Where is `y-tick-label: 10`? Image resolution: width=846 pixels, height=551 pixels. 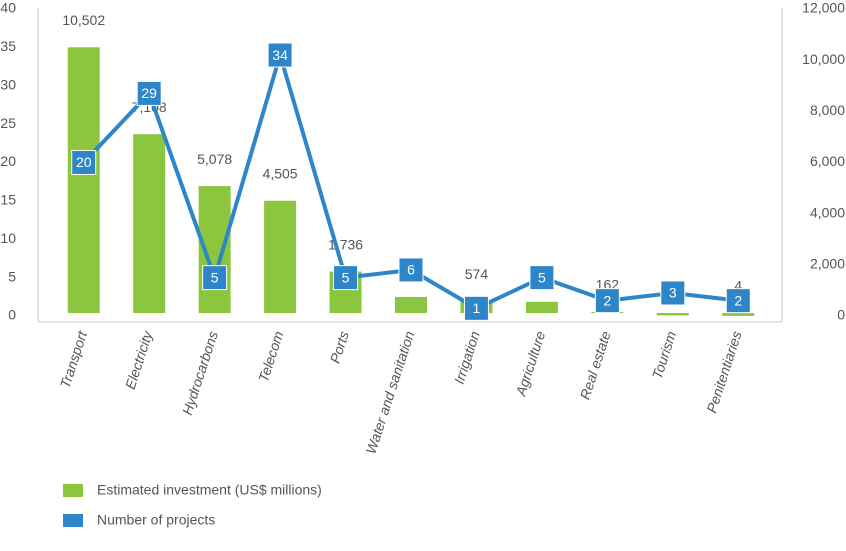 y-tick-label: 10 is located at coordinates (8, 238).